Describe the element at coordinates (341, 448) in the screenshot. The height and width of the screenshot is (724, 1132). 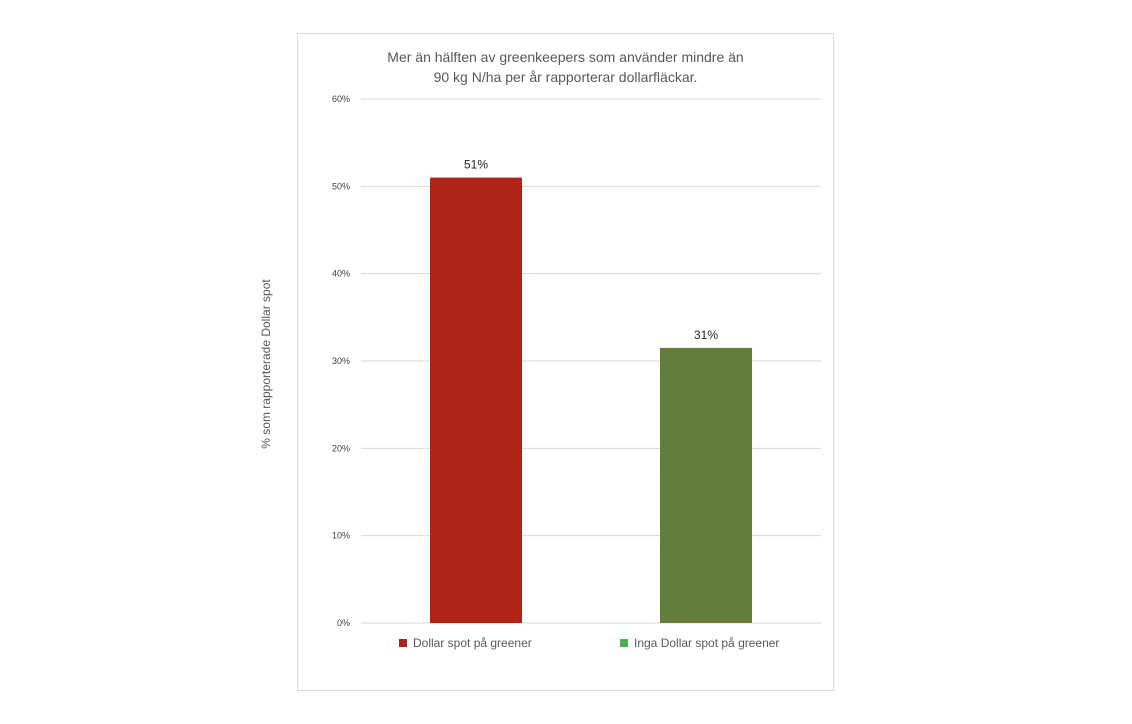
I see `y-tick-label: 20%` at that location.